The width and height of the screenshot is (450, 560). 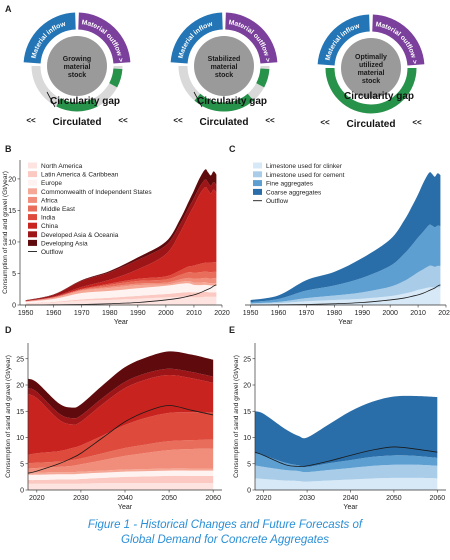 What do you see at coordinates (294, 192) in the screenshot?
I see `legend-label: Coarse aggregates` at bounding box center [294, 192].